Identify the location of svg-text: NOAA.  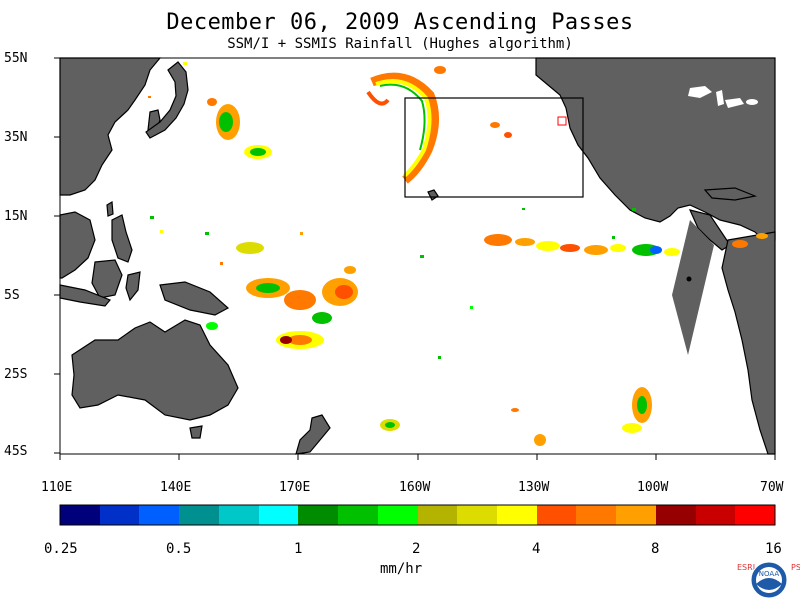
(769, 574).